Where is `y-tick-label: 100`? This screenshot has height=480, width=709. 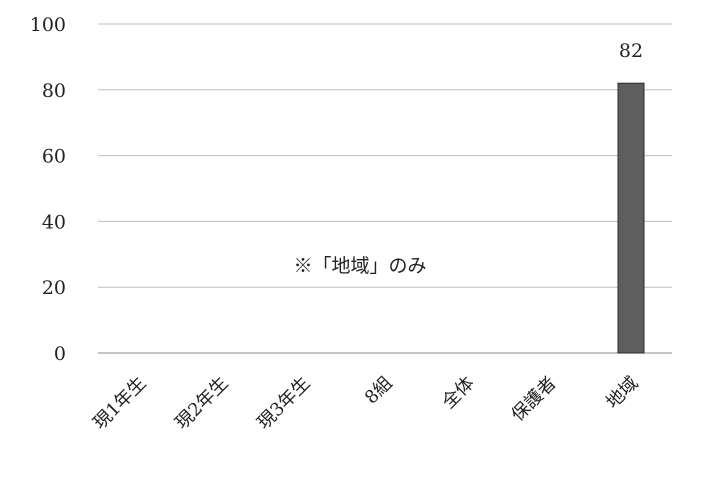
y-tick-label: 100 is located at coordinates (48, 25).